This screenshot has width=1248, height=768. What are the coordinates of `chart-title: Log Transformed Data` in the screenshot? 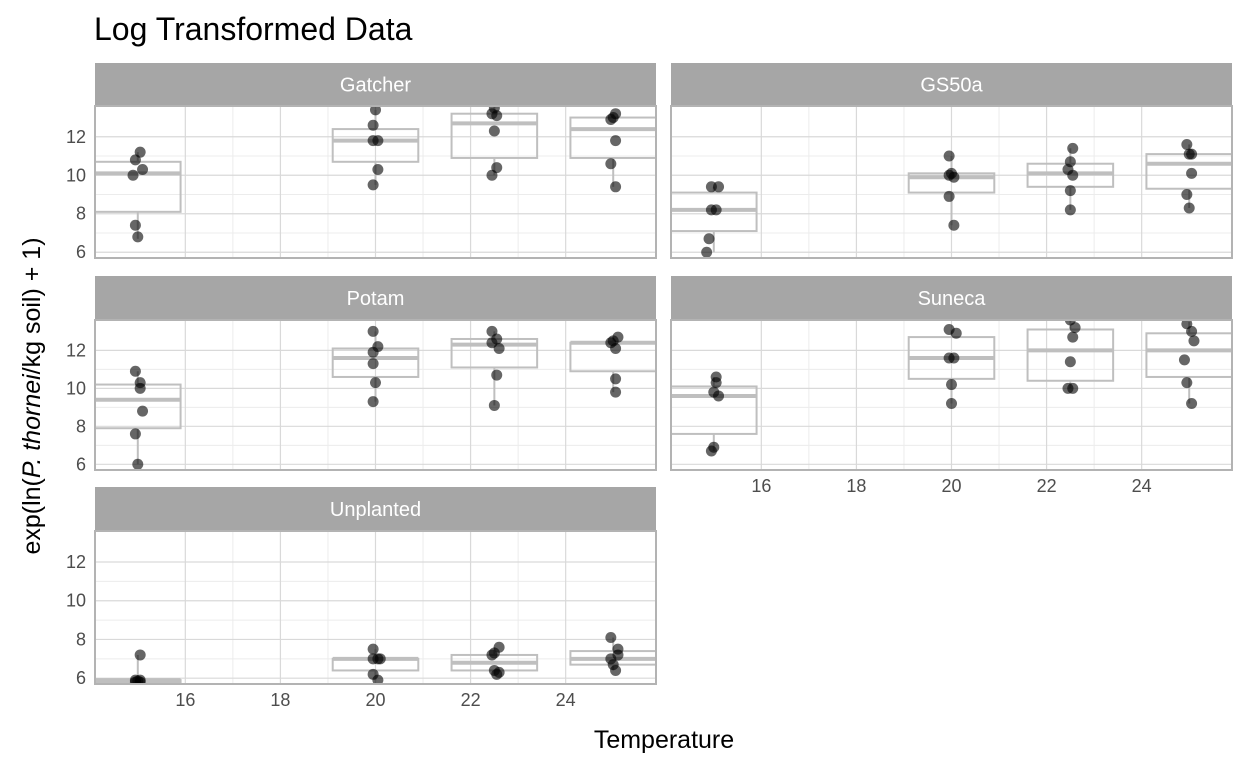 It's located at (253, 29).